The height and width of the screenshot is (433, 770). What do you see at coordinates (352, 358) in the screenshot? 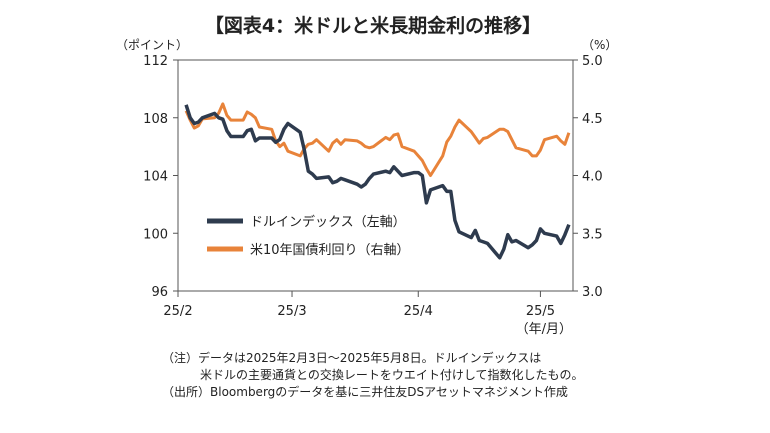
I see `note-line-1: （注）データは2025年2月3日～2025年5月8日。ドルインデックスは` at bounding box center [352, 358].